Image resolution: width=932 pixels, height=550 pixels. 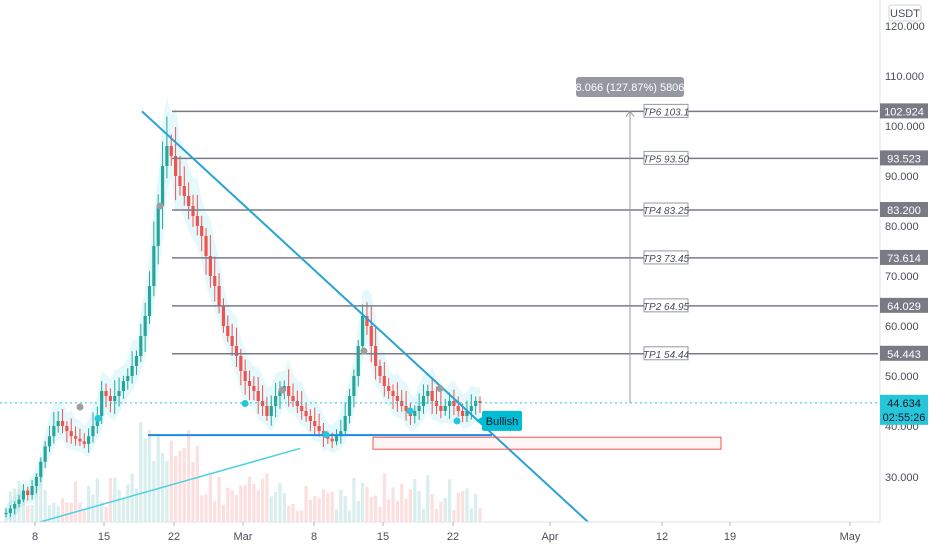 I want to click on price-tag-text: 102.924, so click(x=904, y=112).